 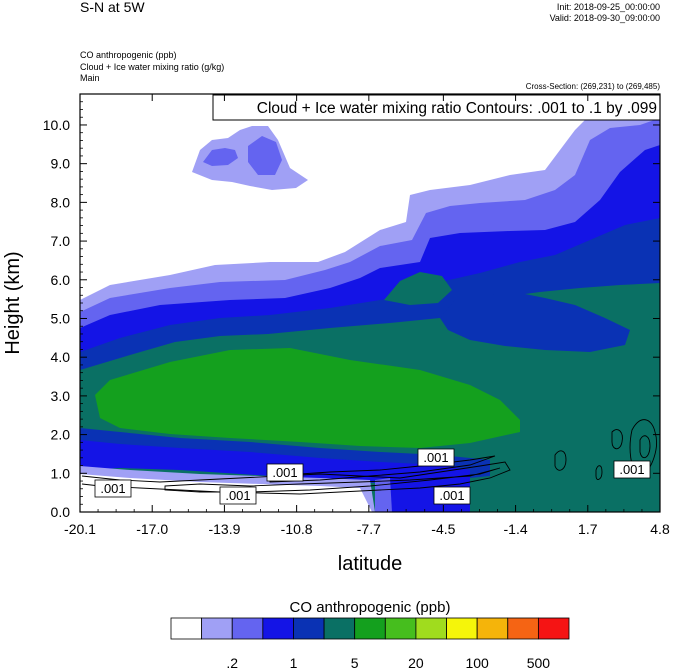 What do you see at coordinates (61, 396) in the screenshot?
I see `y-tick-label: 3.0` at bounding box center [61, 396].